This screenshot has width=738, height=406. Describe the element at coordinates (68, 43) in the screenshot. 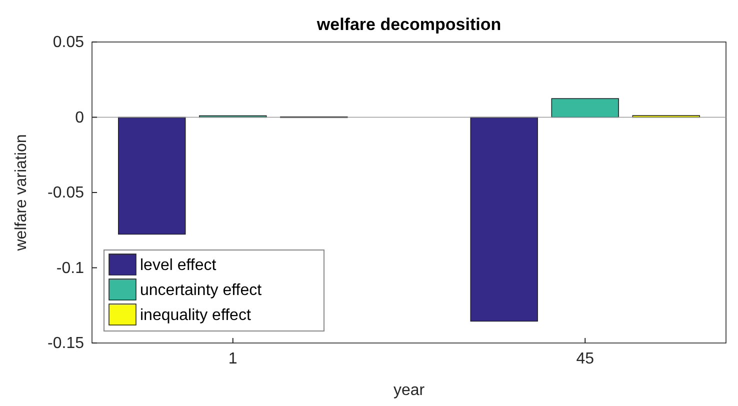

I see `y-tick-label: 0.05` at that location.